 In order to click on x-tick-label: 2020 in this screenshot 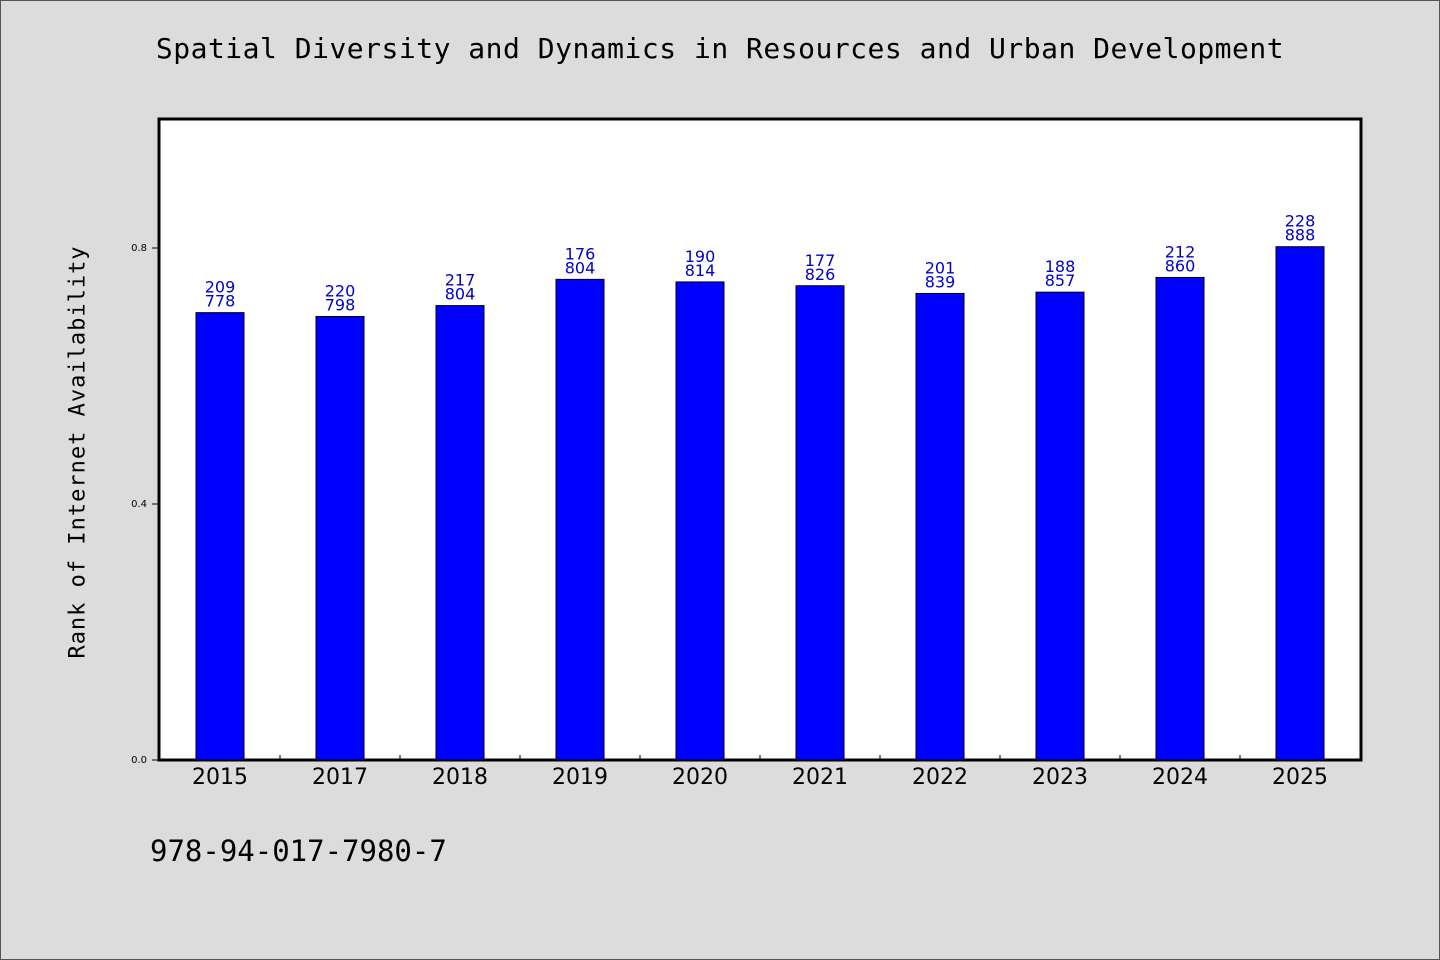, I will do `click(700, 777)`.